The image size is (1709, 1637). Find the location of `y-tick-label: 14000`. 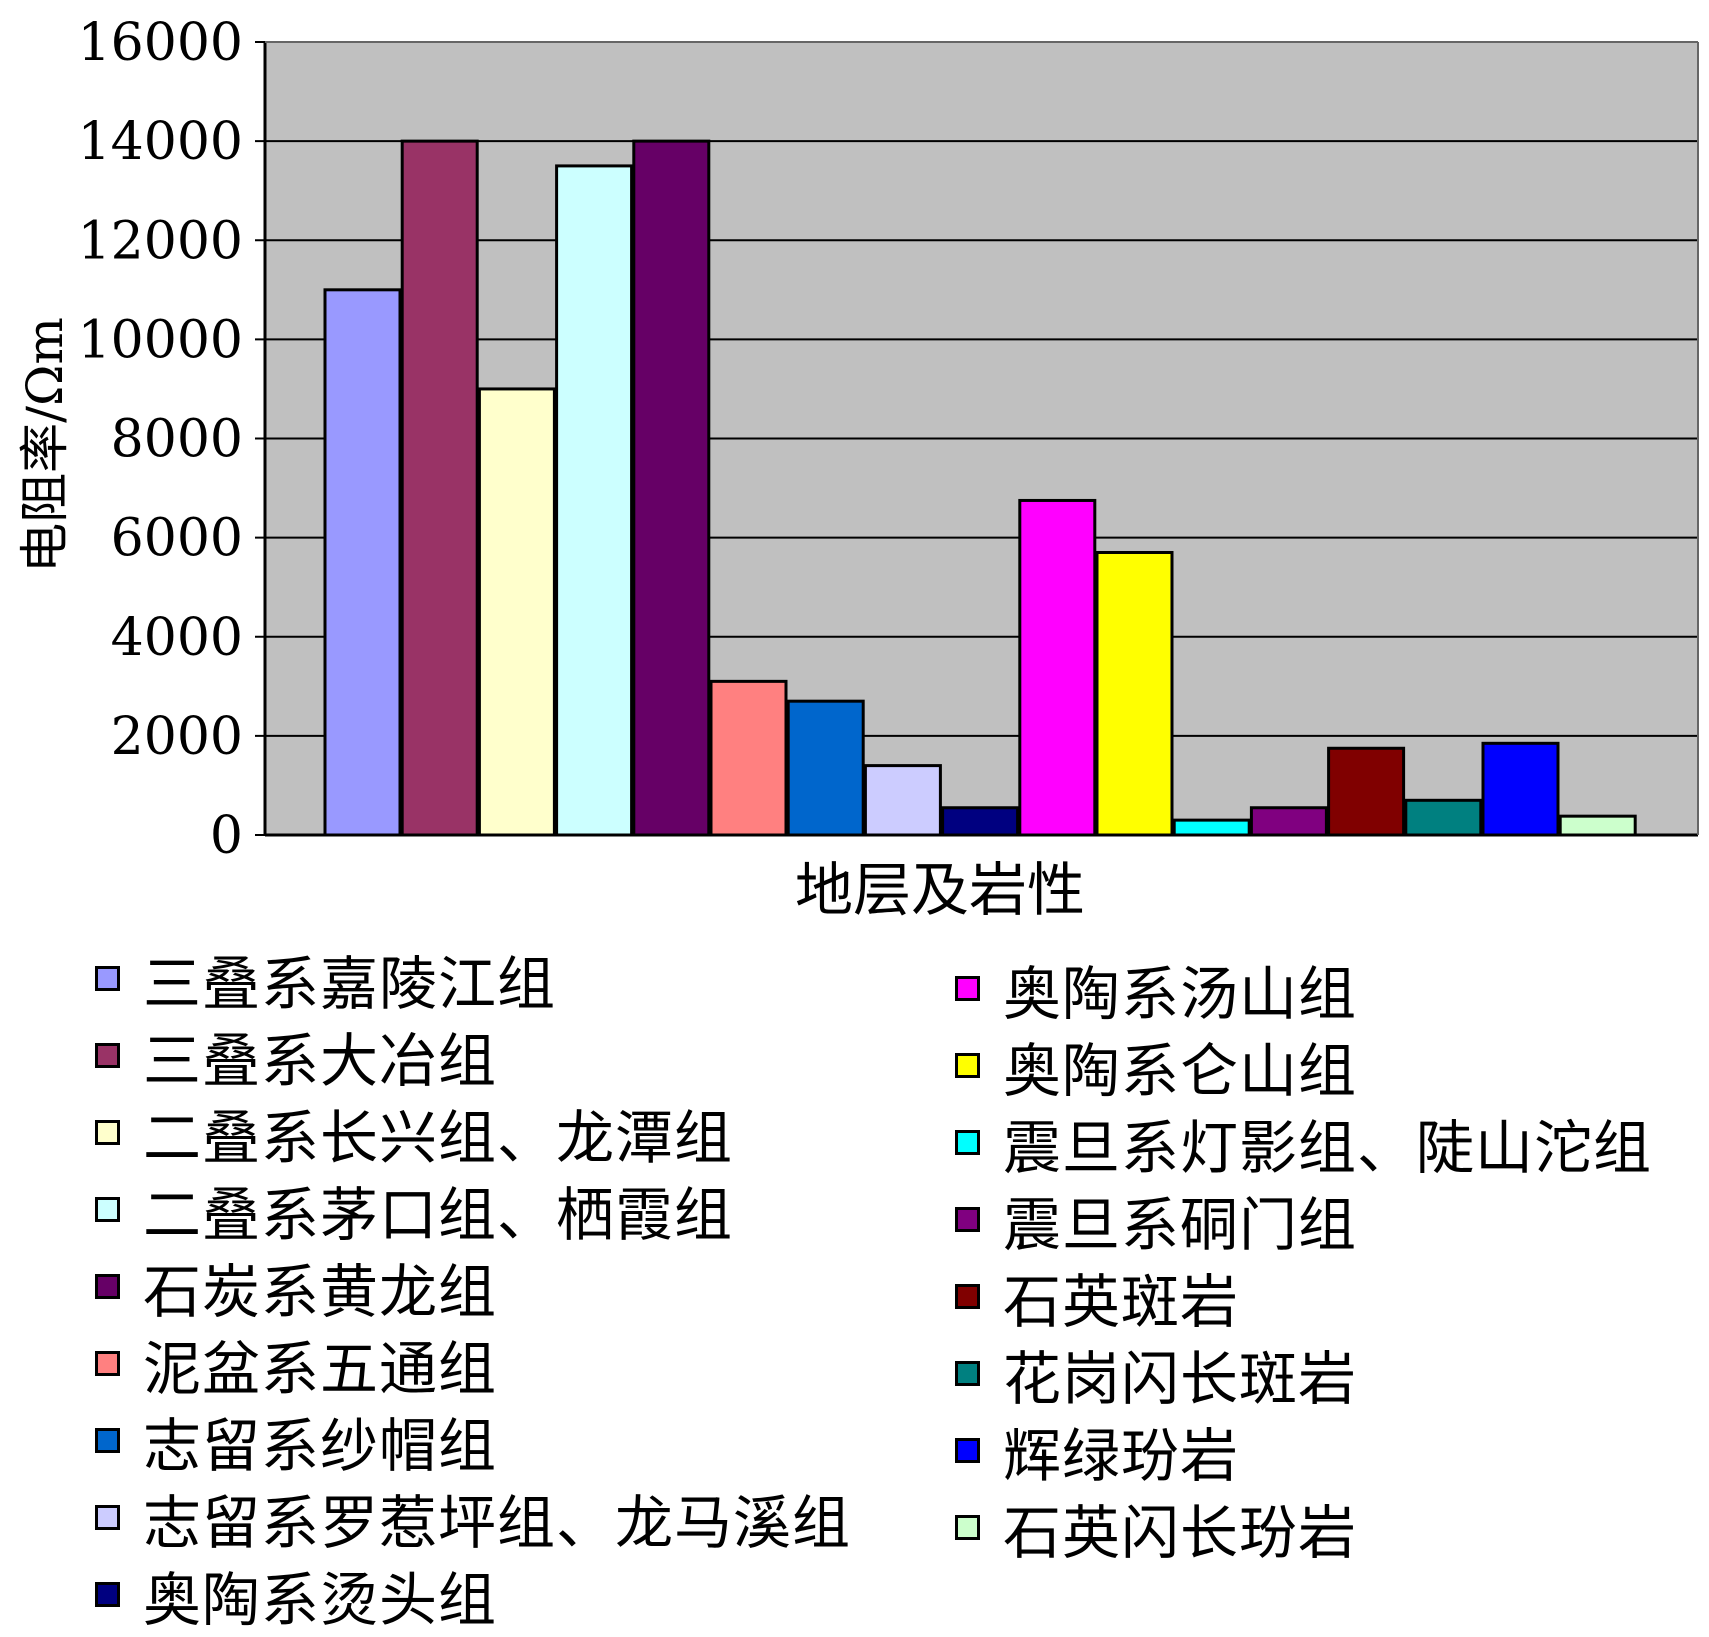

y-tick-label: 14000 is located at coordinates (160, 142).